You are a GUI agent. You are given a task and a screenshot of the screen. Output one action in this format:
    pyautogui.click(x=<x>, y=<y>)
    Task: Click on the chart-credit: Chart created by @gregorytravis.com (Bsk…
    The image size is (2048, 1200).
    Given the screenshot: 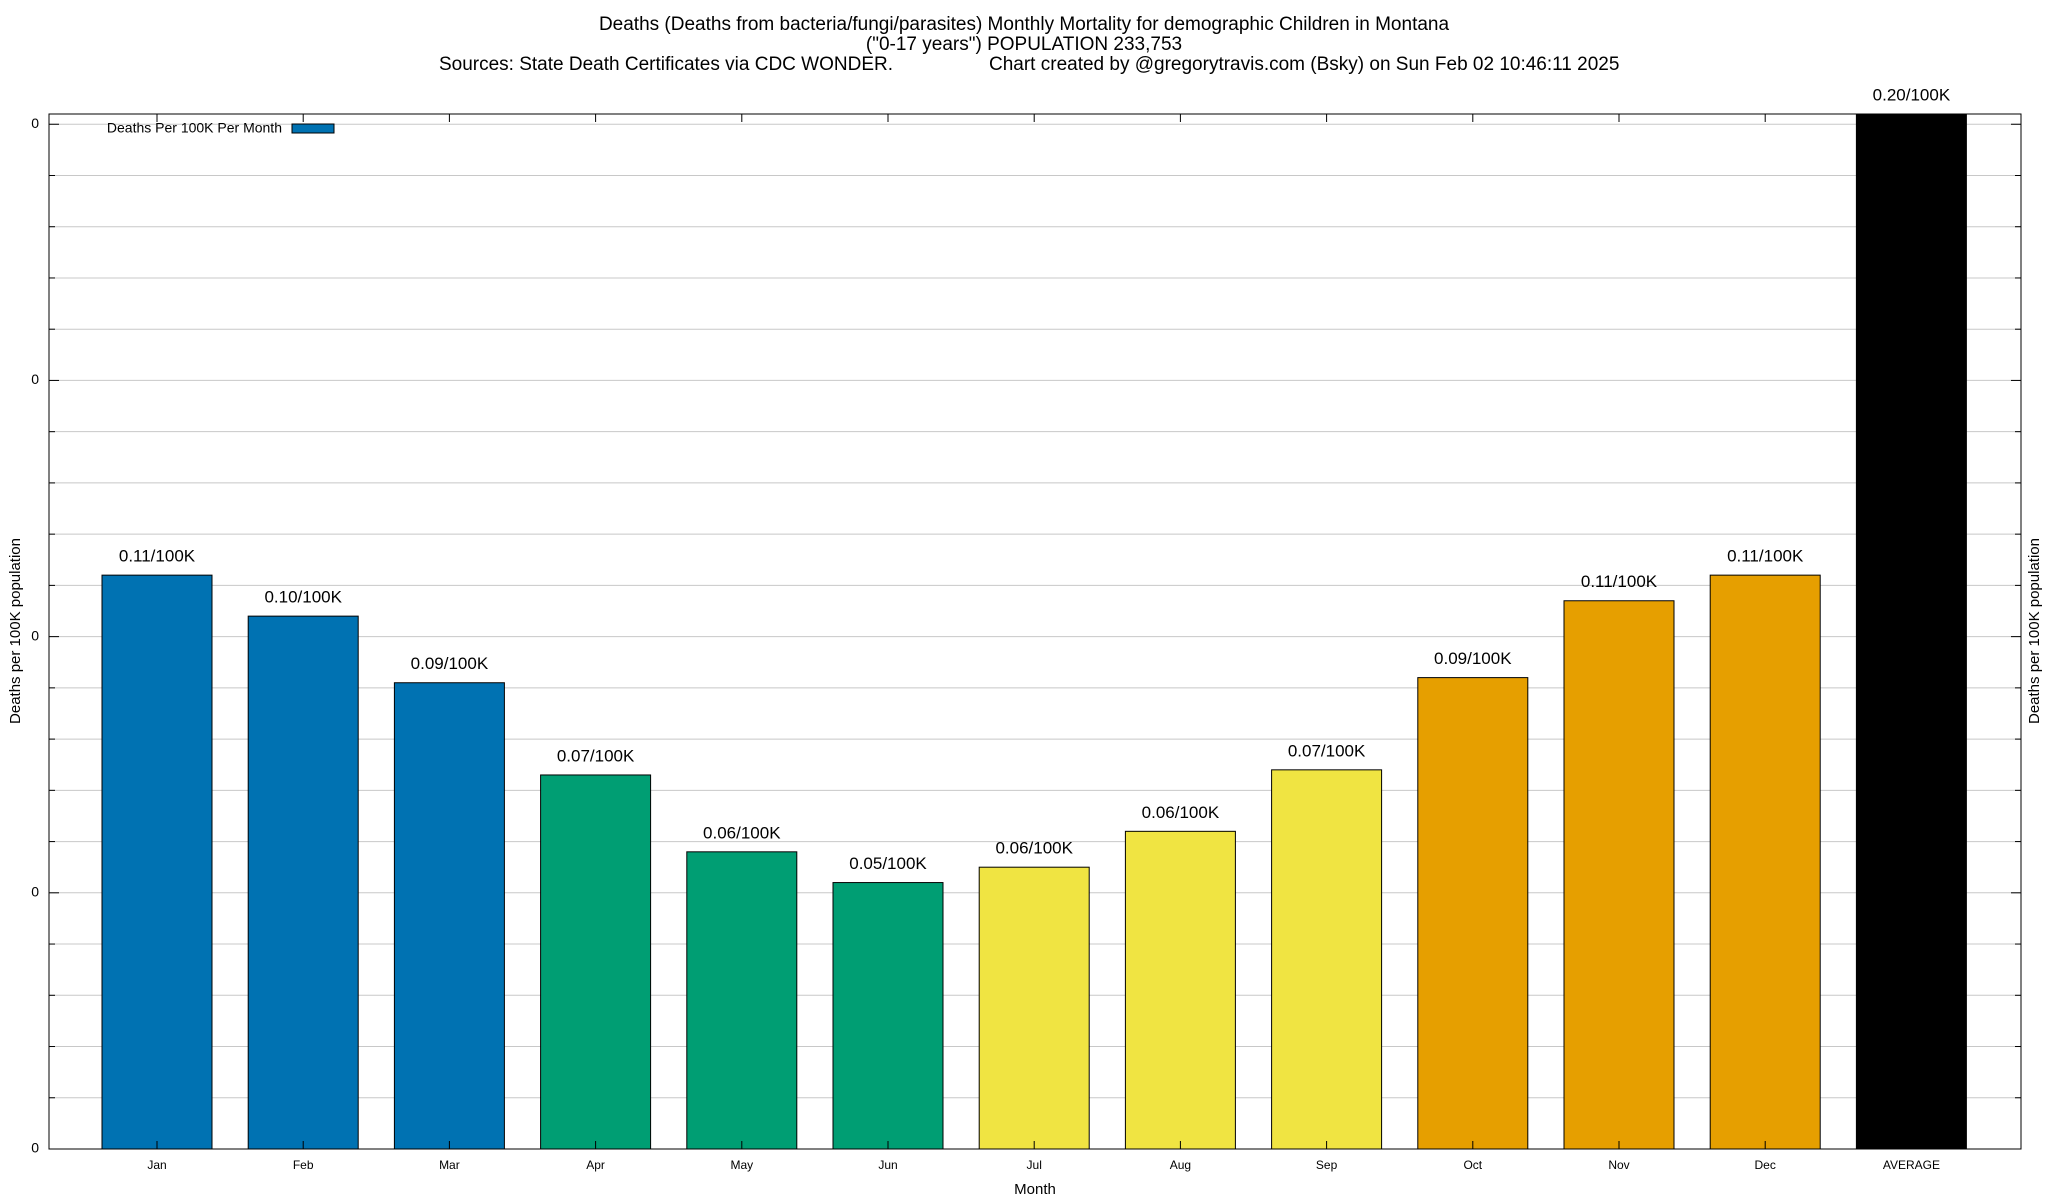 What is the action you would take?
    pyautogui.click(x=1304, y=64)
    